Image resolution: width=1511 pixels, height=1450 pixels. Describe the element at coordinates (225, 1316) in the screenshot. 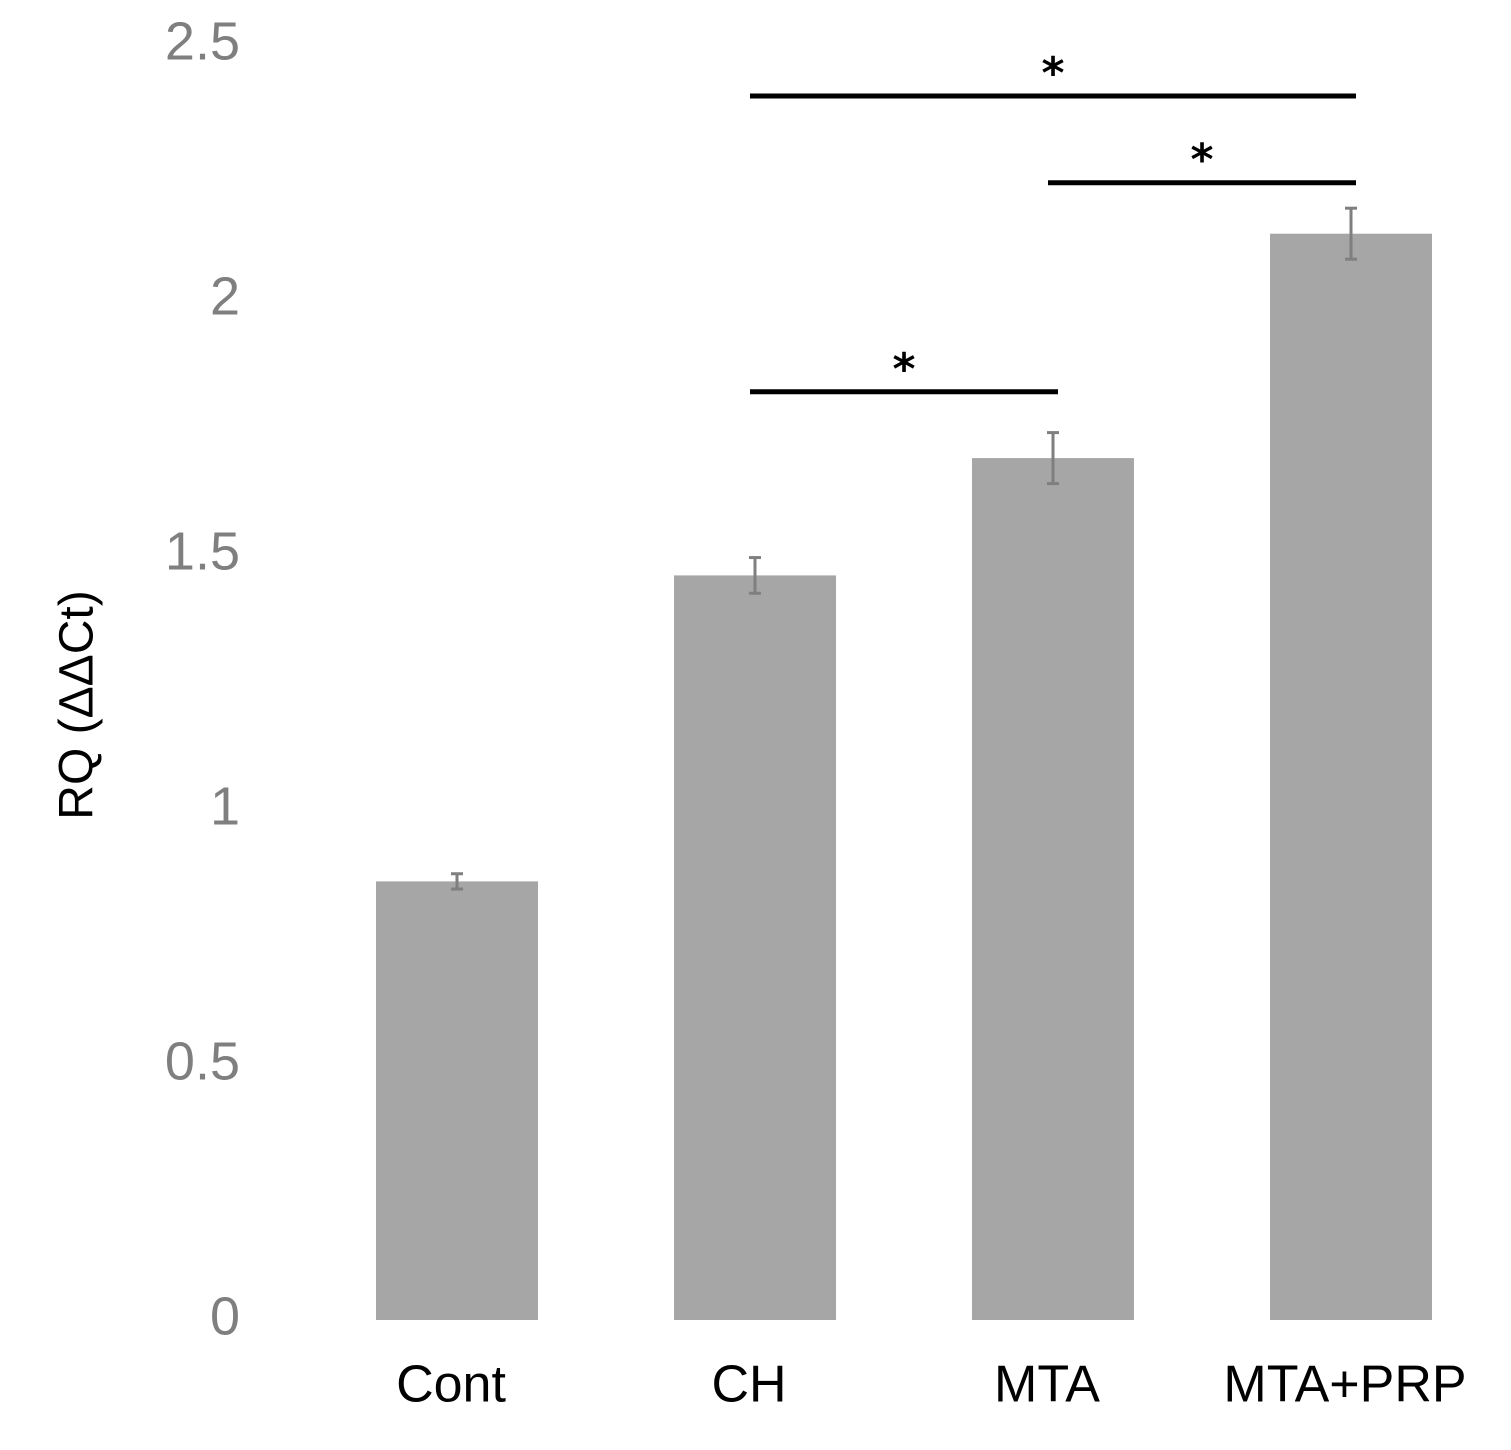

I see `y-tick-label: 0` at that location.